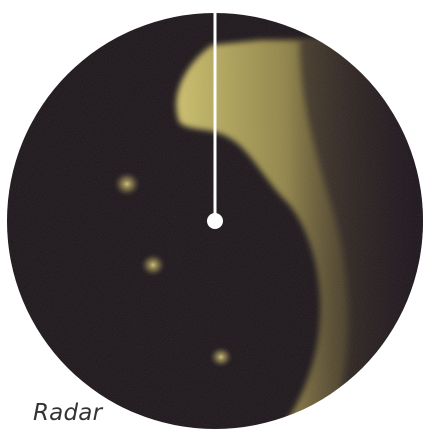 Image resolution: width=425 pixels, height=434 pixels. Describe the element at coordinates (215, 221) in the screenshot. I see `center-dot` at that location.